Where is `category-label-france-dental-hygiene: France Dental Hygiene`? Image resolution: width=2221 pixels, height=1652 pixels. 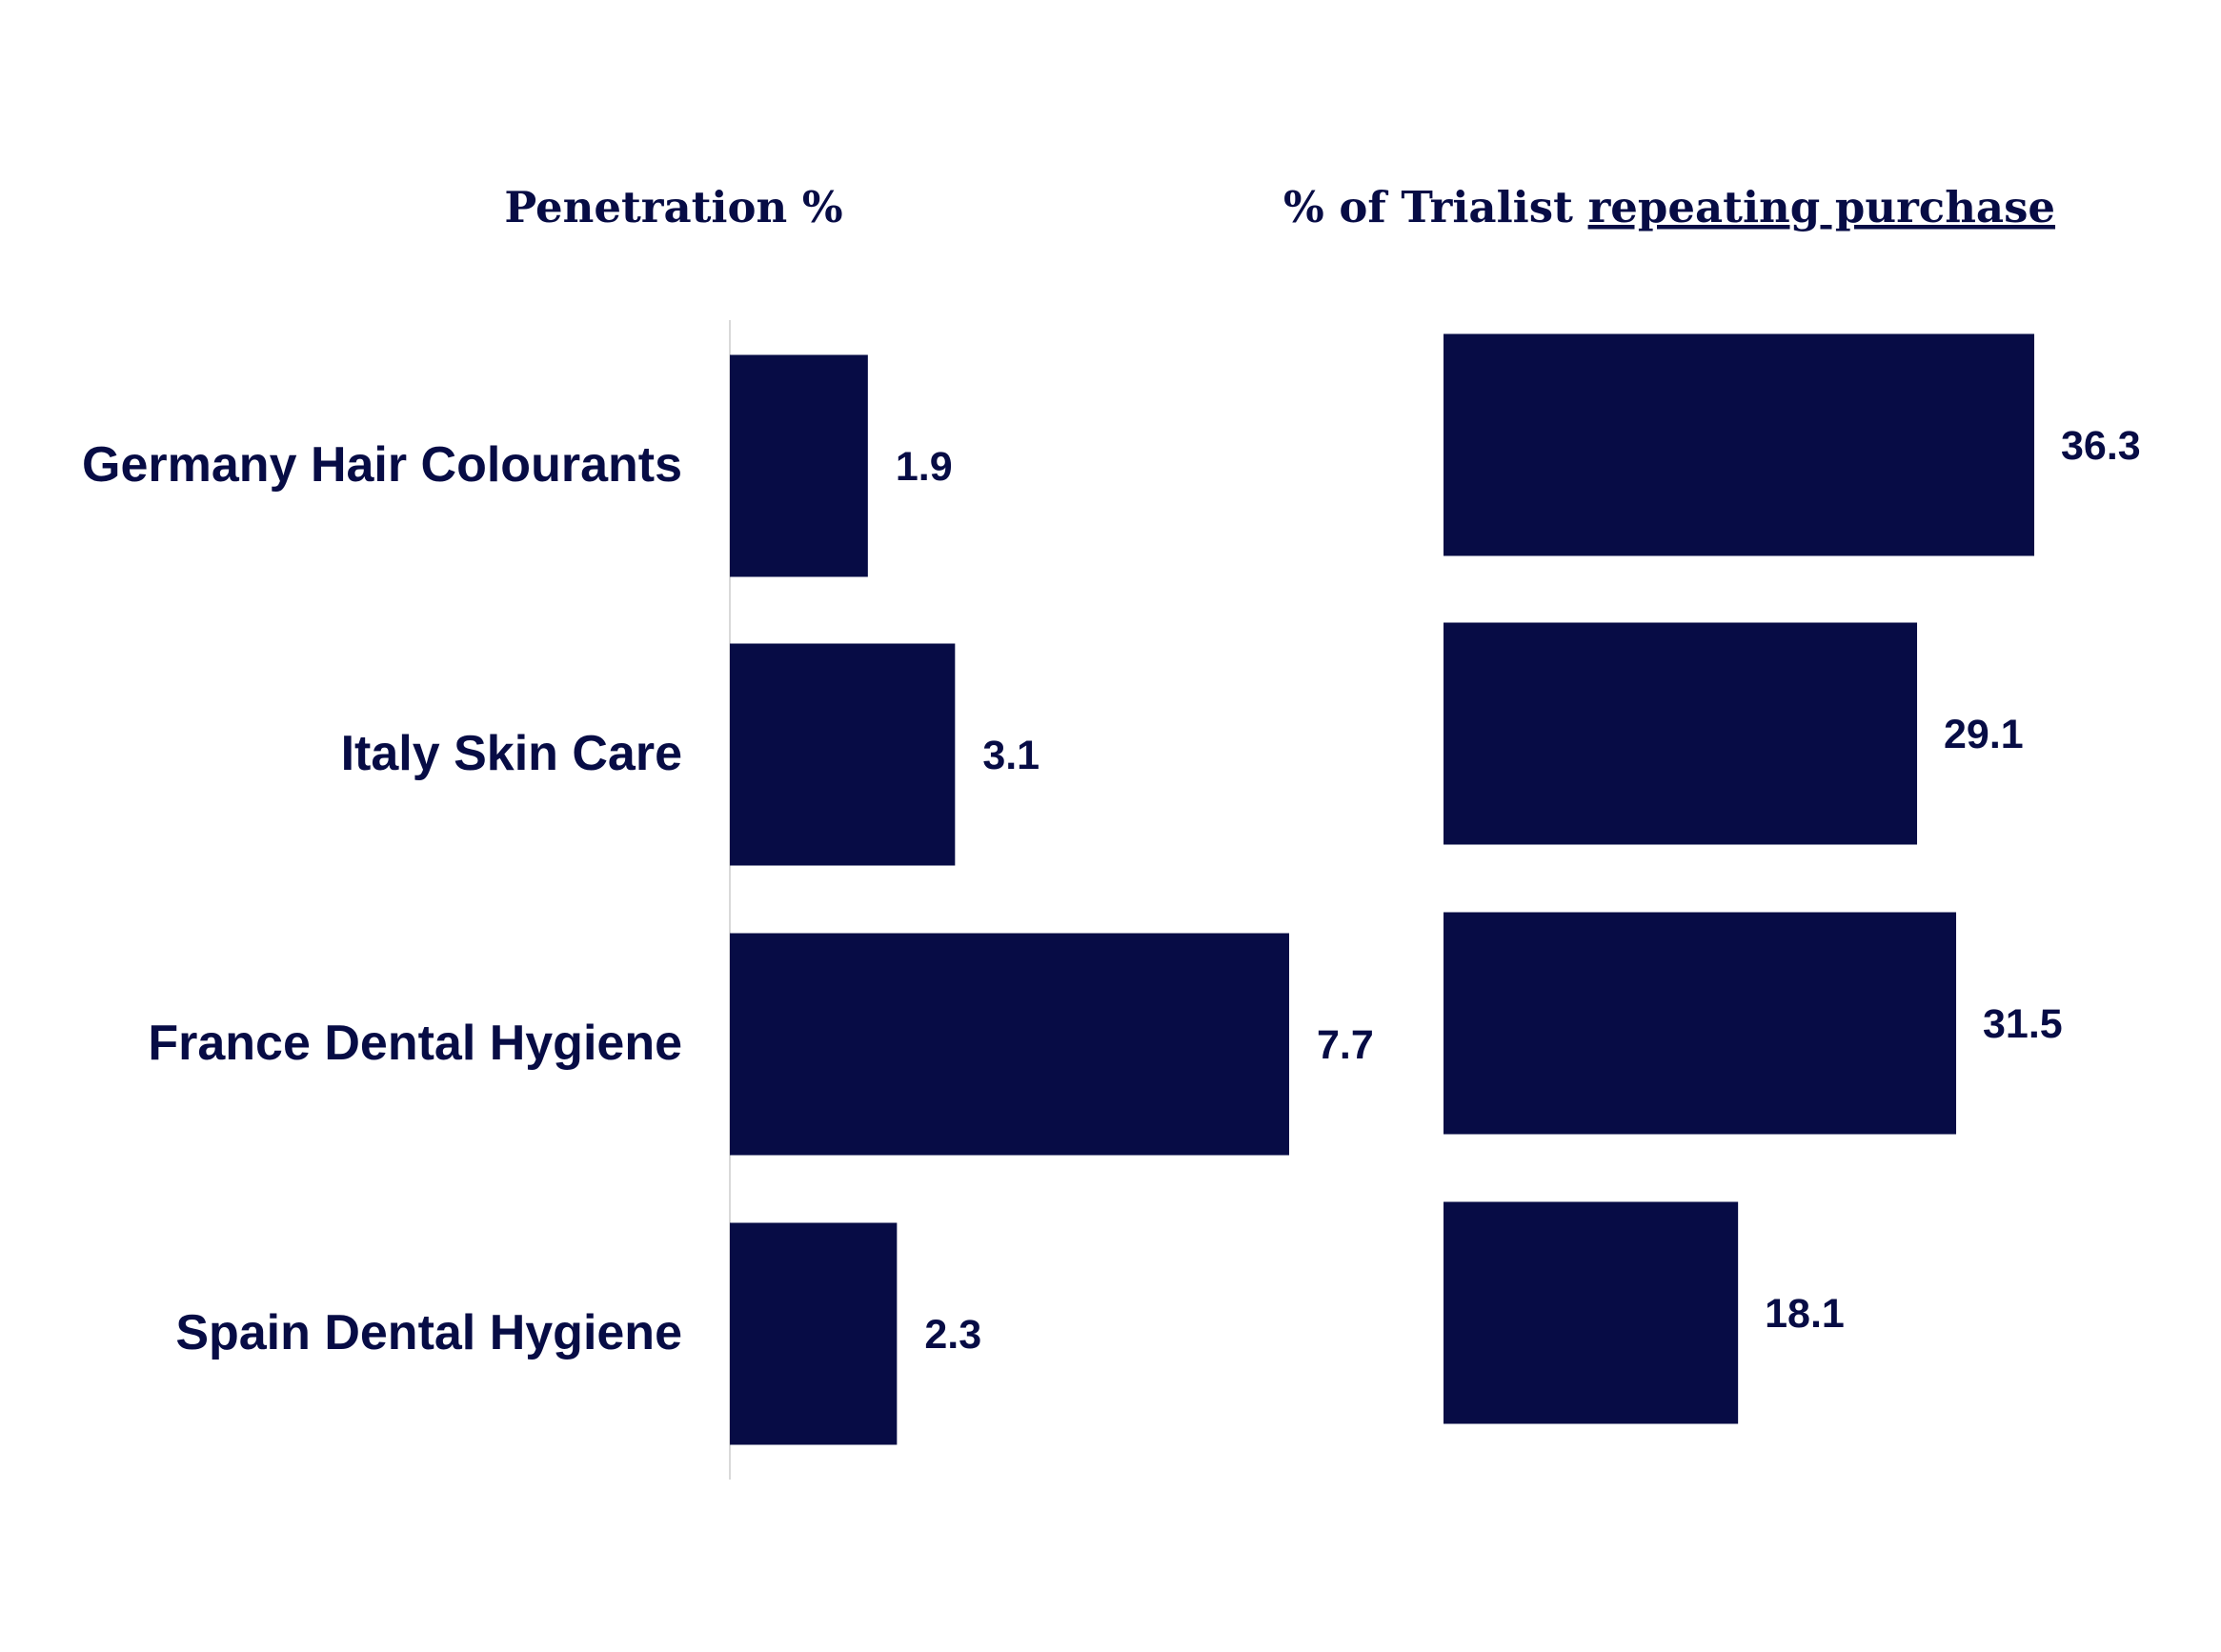 category-label-france-dental-hygiene: France Dental Hygiene is located at coordinates (415, 1043).